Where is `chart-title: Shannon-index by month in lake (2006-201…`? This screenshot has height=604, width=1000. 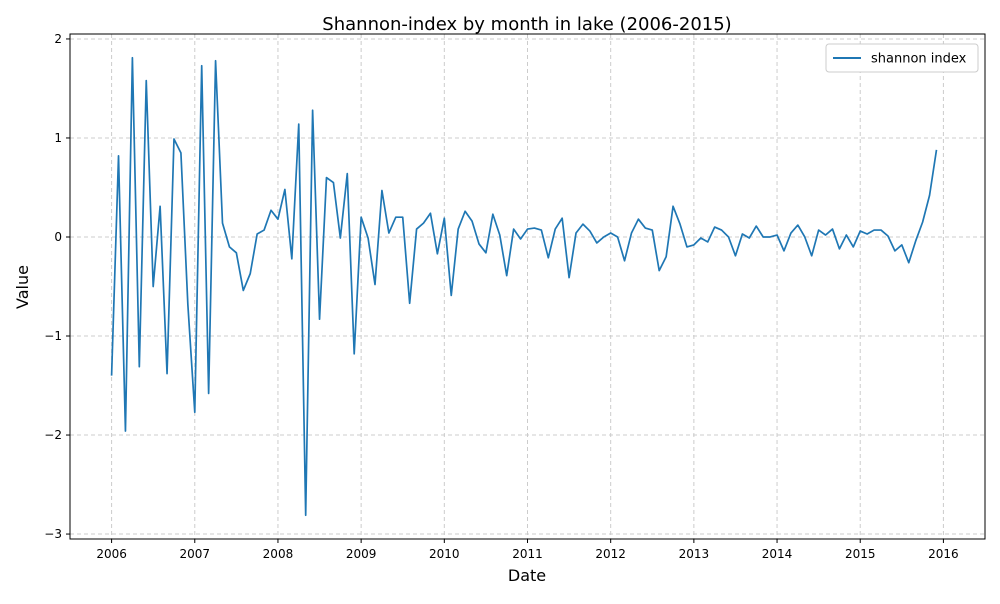 chart-title: Shannon-index by month in lake (2006-201… is located at coordinates (526, 24).